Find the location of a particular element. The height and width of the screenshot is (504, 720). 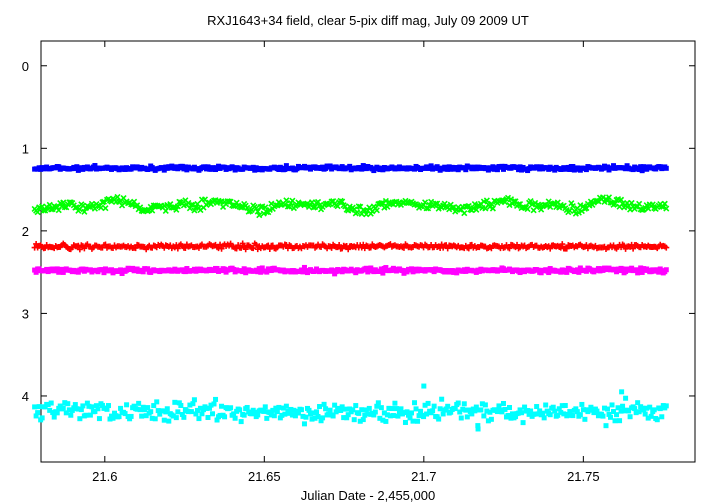

x-tick-label: 21.75 is located at coordinates (583, 476).